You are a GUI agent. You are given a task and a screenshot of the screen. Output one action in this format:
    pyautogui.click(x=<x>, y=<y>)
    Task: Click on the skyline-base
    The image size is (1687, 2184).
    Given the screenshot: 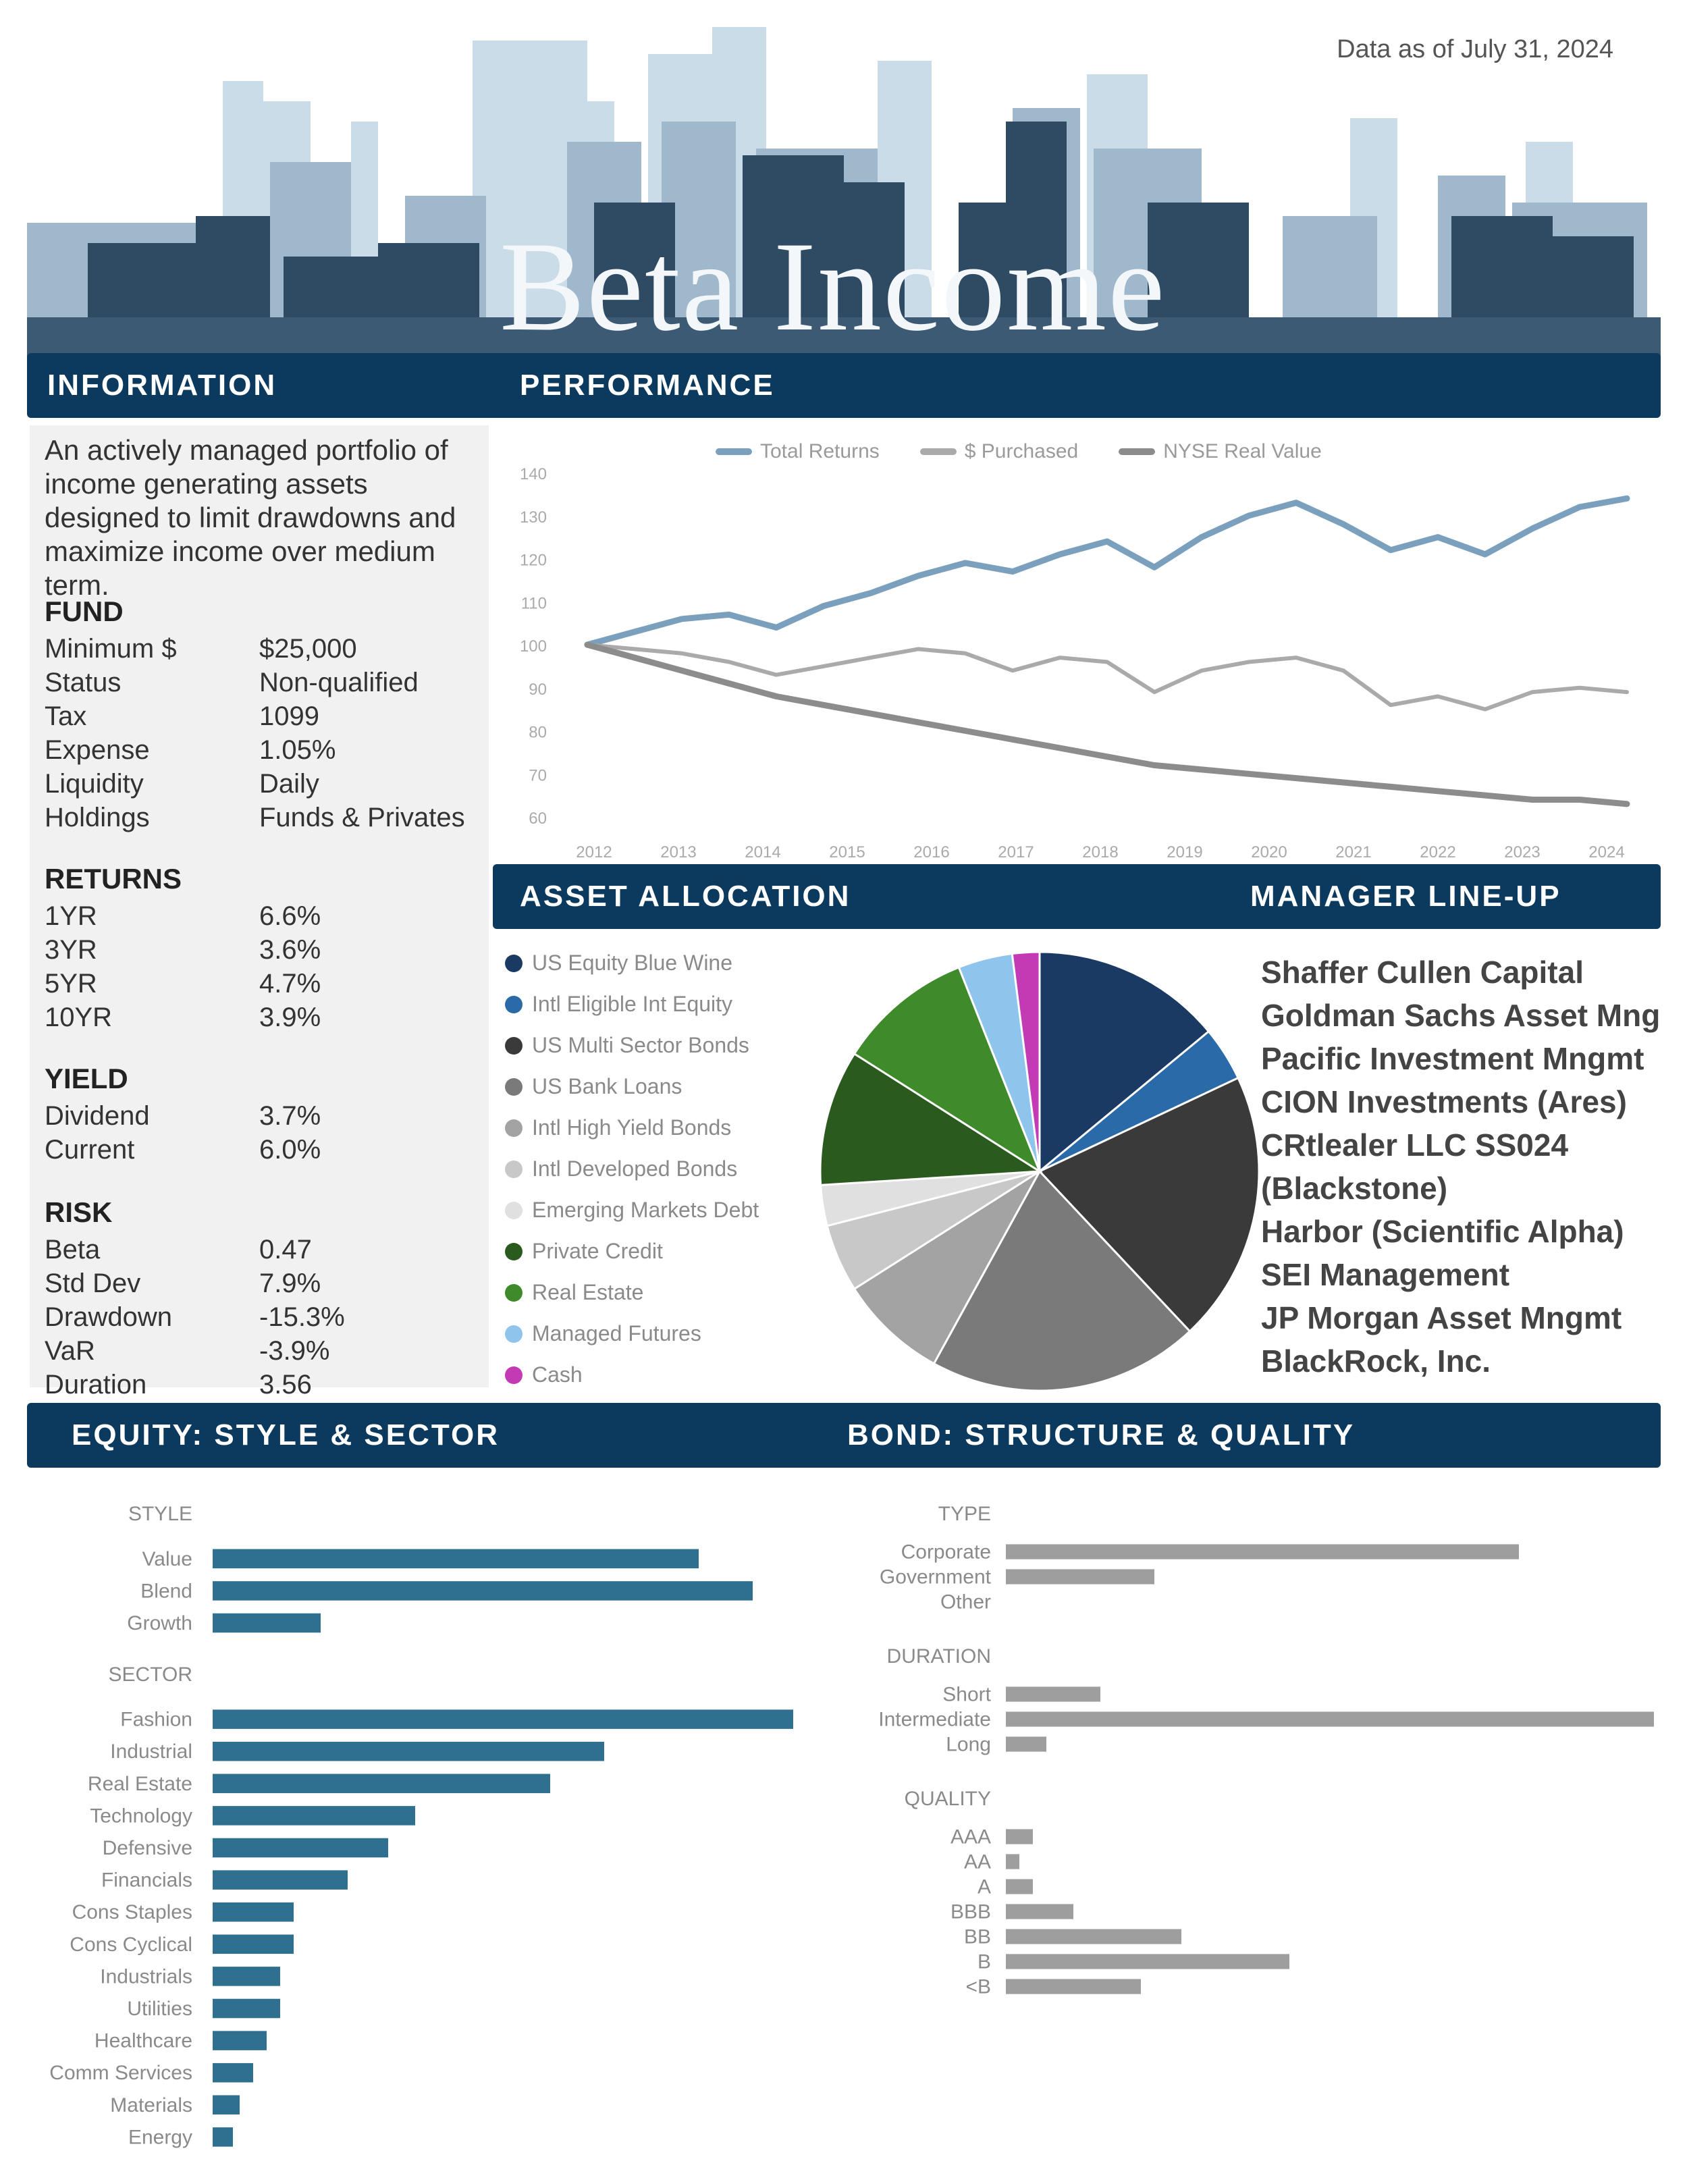 What is the action you would take?
    pyautogui.click(x=844, y=337)
    